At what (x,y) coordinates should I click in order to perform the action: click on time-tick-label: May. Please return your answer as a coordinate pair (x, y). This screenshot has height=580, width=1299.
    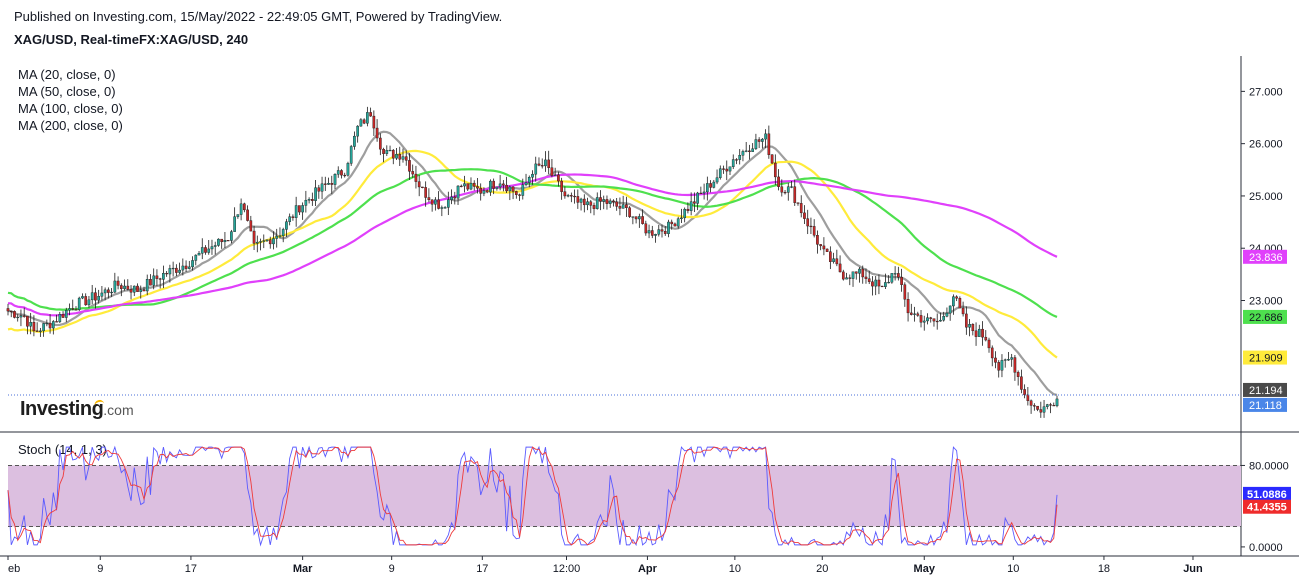
    Looking at the image, I should click on (925, 569).